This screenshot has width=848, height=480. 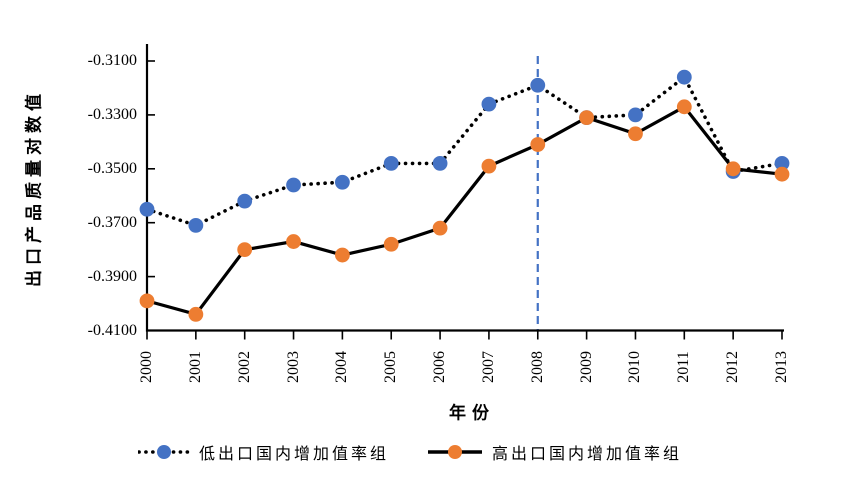 I want to click on x-tick-label: 2012, so click(x=733, y=367).